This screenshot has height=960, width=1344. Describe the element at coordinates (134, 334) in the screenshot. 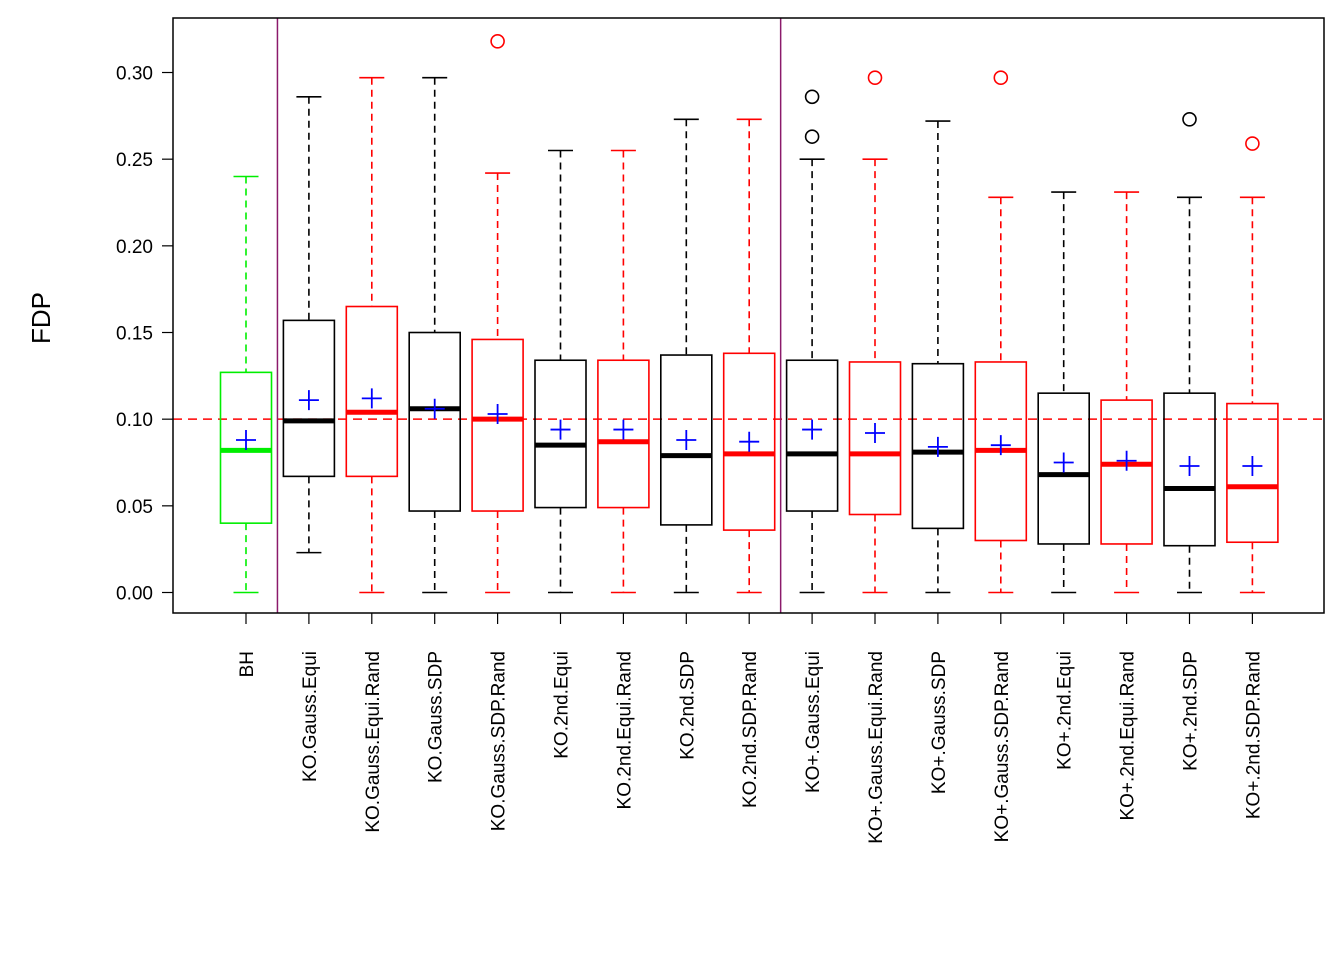

I see `y-tick-label-0.15: 0.15` at that location.